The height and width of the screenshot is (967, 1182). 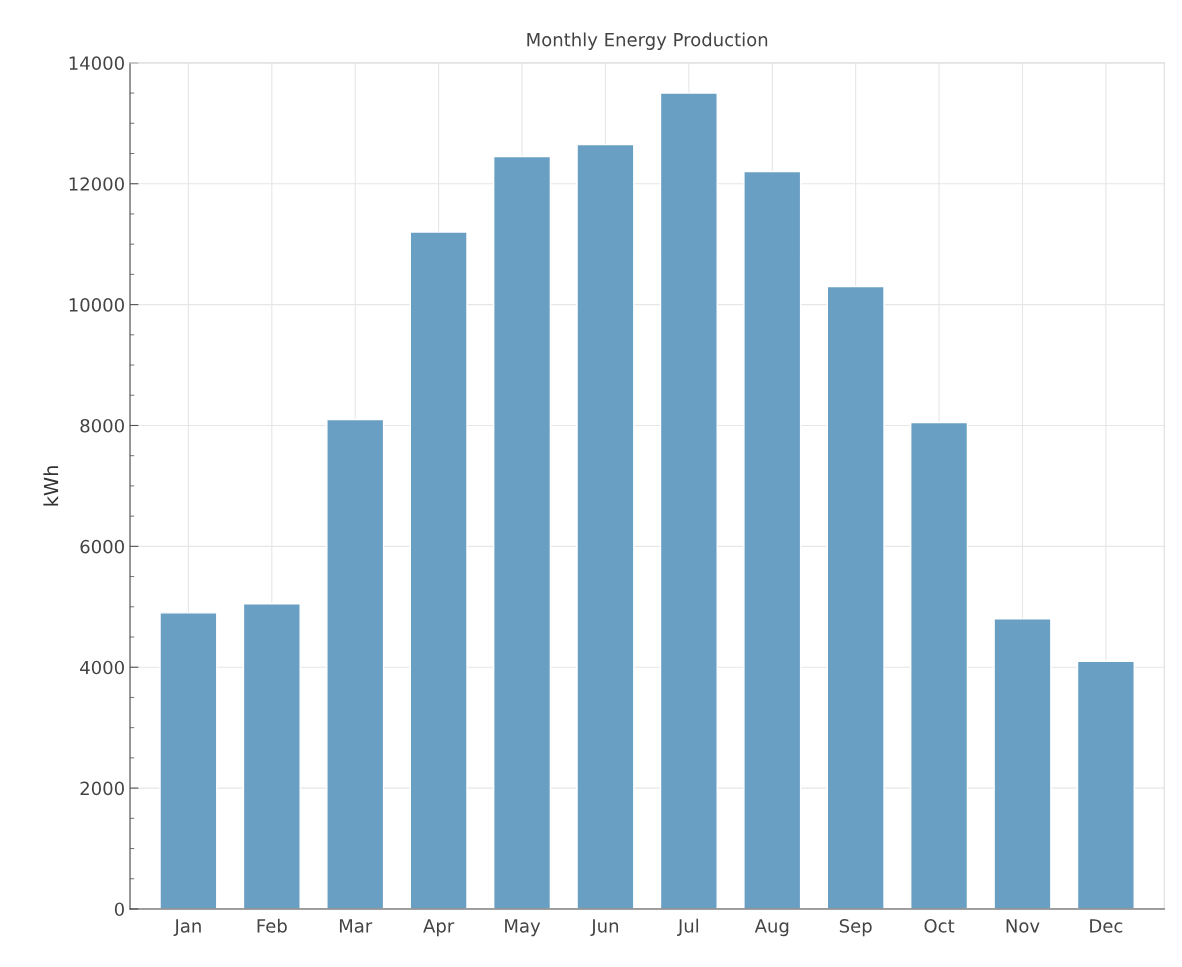 What do you see at coordinates (523, 928) in the screenshot?
I see `x-tick-label: May` at bounding box center [523, 928].